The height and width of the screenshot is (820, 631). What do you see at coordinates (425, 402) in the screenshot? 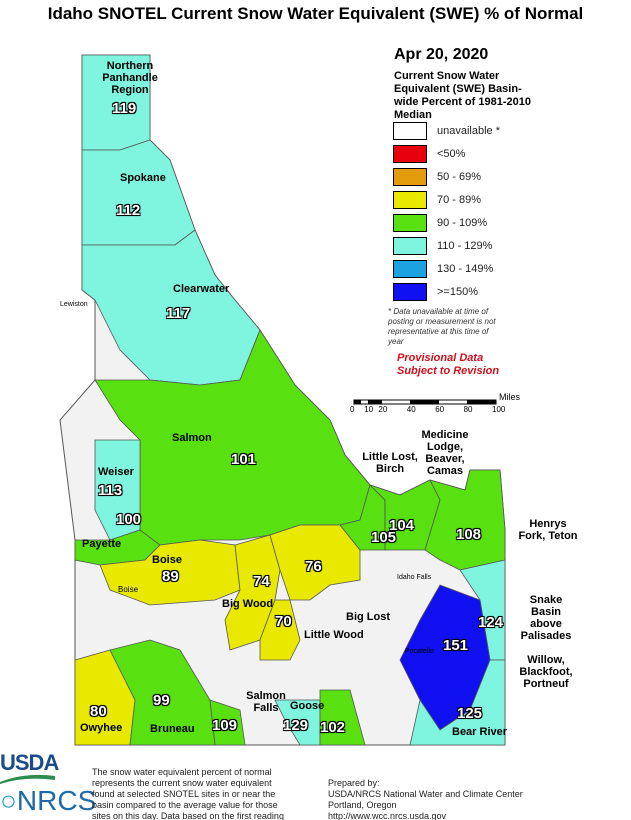
I see `scale-bar-graphic` at bounding box center [425, 402].